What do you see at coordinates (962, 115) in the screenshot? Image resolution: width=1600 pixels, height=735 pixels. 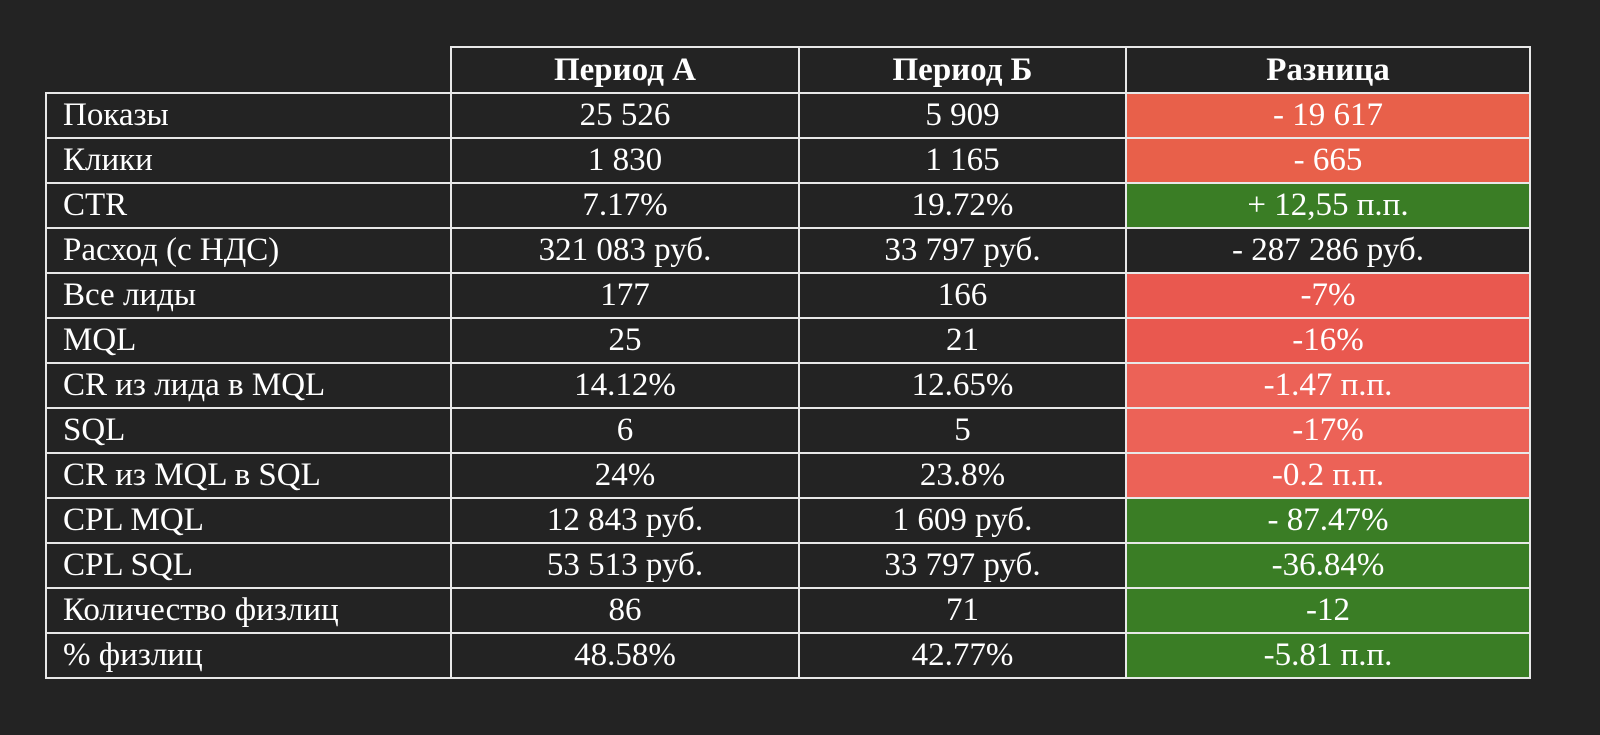 I see `period-b-value: 5 909` at bounding box center [962, 115].